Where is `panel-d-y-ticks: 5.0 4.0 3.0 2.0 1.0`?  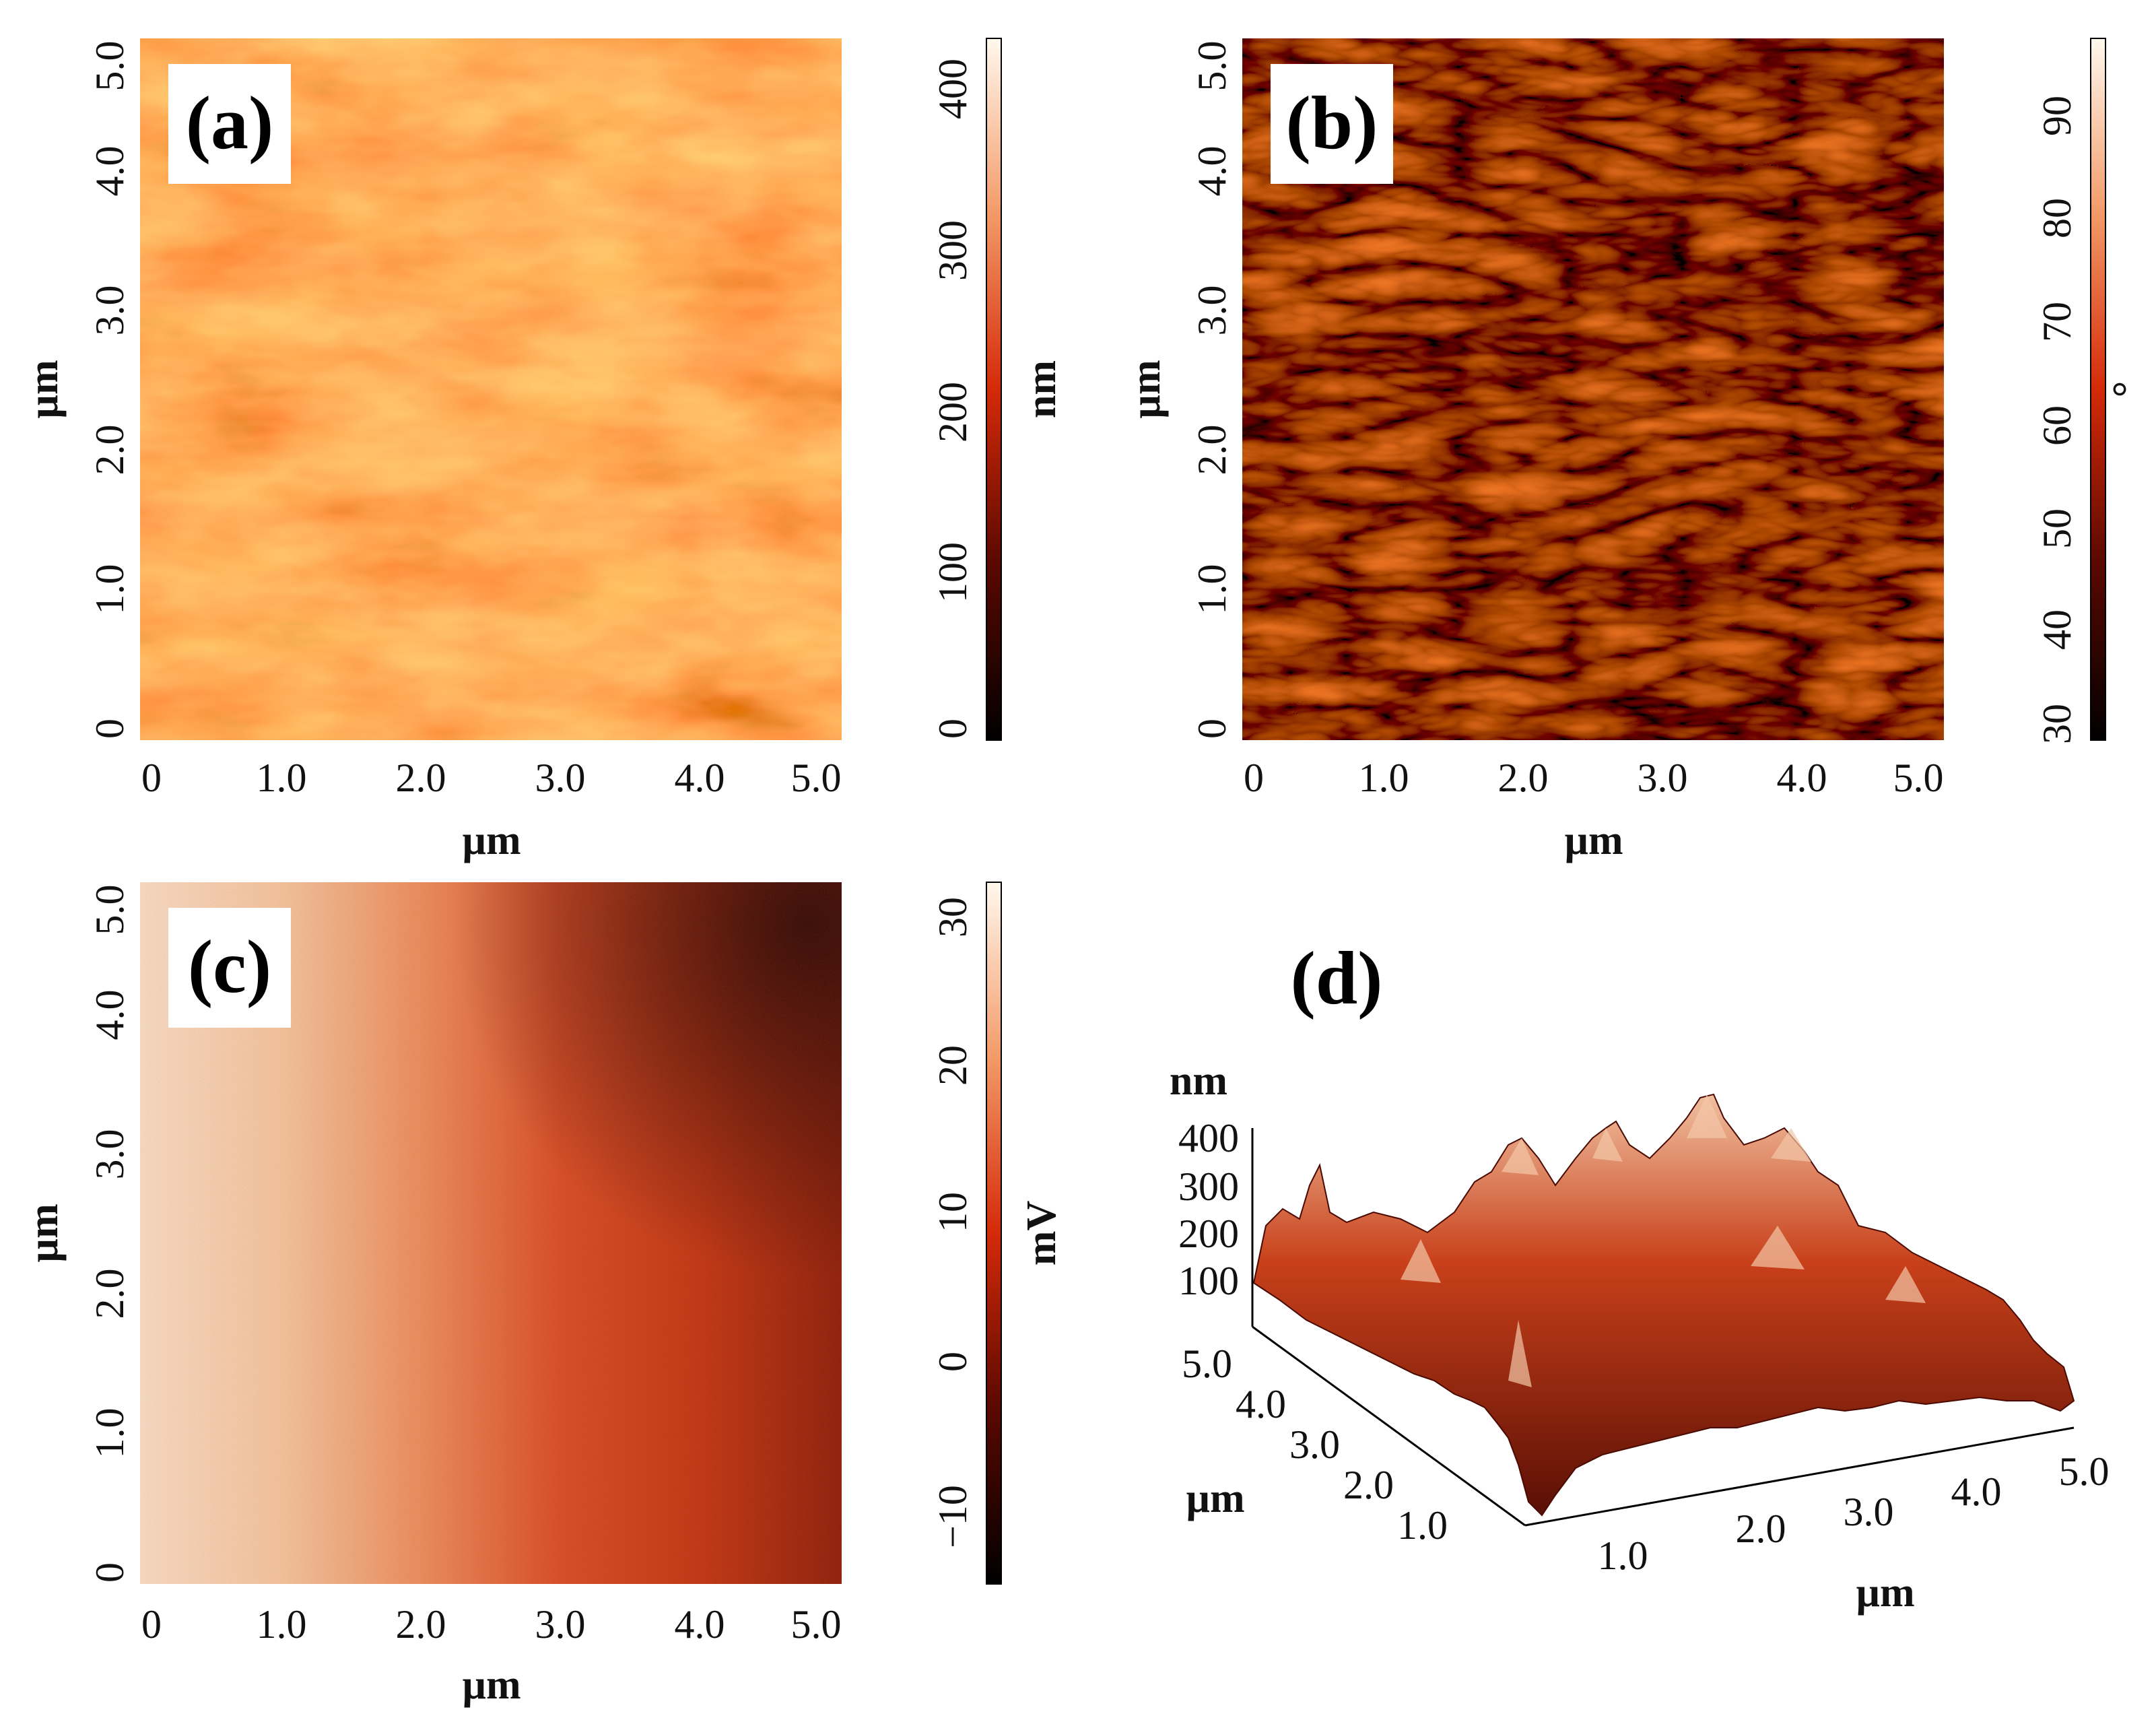 panel-d-y-ticks: 5.0 4.0 3.0 2.0 1.0 is located at coordinates (1315, 1445).